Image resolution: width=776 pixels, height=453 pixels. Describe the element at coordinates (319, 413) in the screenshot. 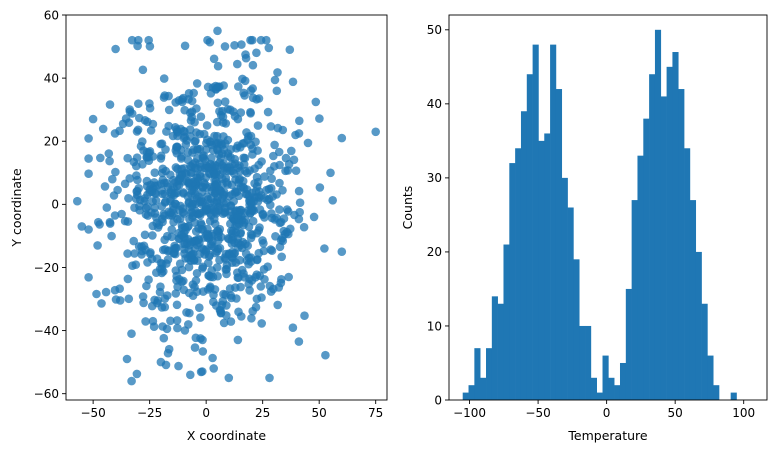

I see `scatter-x-tick-label: 50` at that location.